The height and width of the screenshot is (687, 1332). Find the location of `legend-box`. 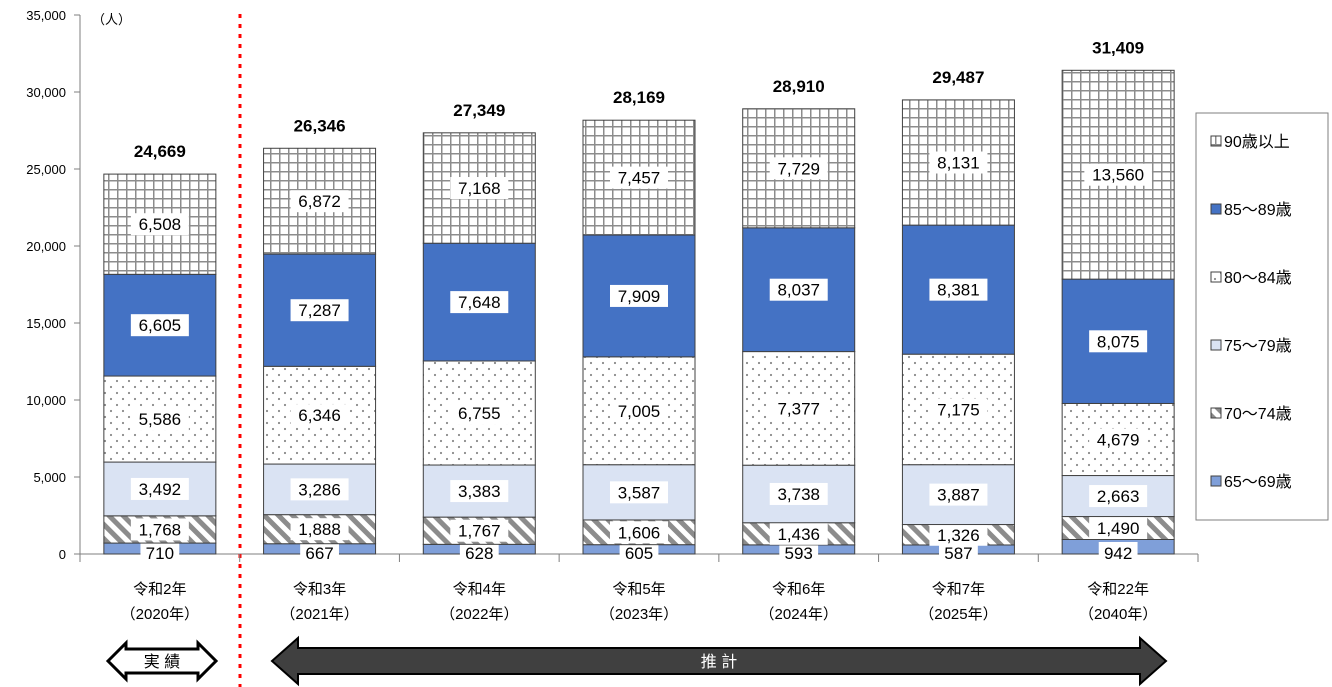

legend-box is located at coordinates (1262, 316).